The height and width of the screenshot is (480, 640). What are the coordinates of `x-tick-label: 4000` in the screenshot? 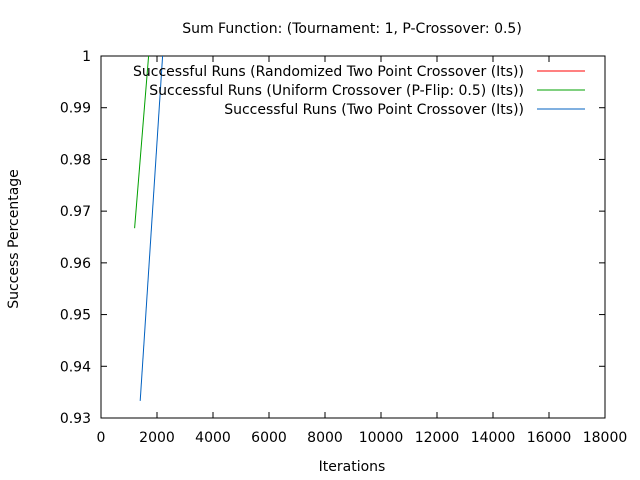 It's located at (213, 438).